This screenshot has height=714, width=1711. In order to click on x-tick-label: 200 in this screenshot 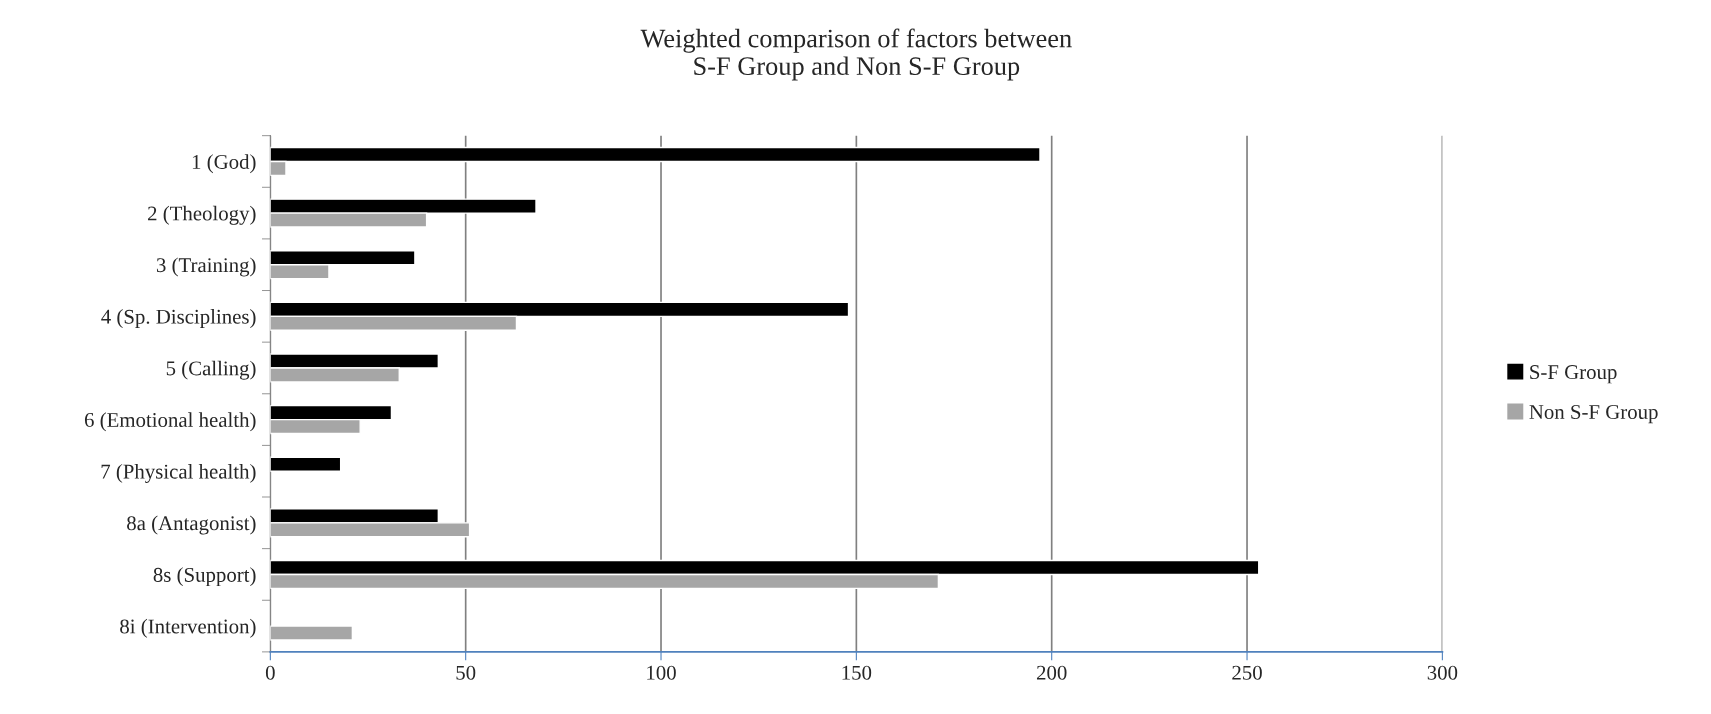, I will do `click(1051, 672)`.